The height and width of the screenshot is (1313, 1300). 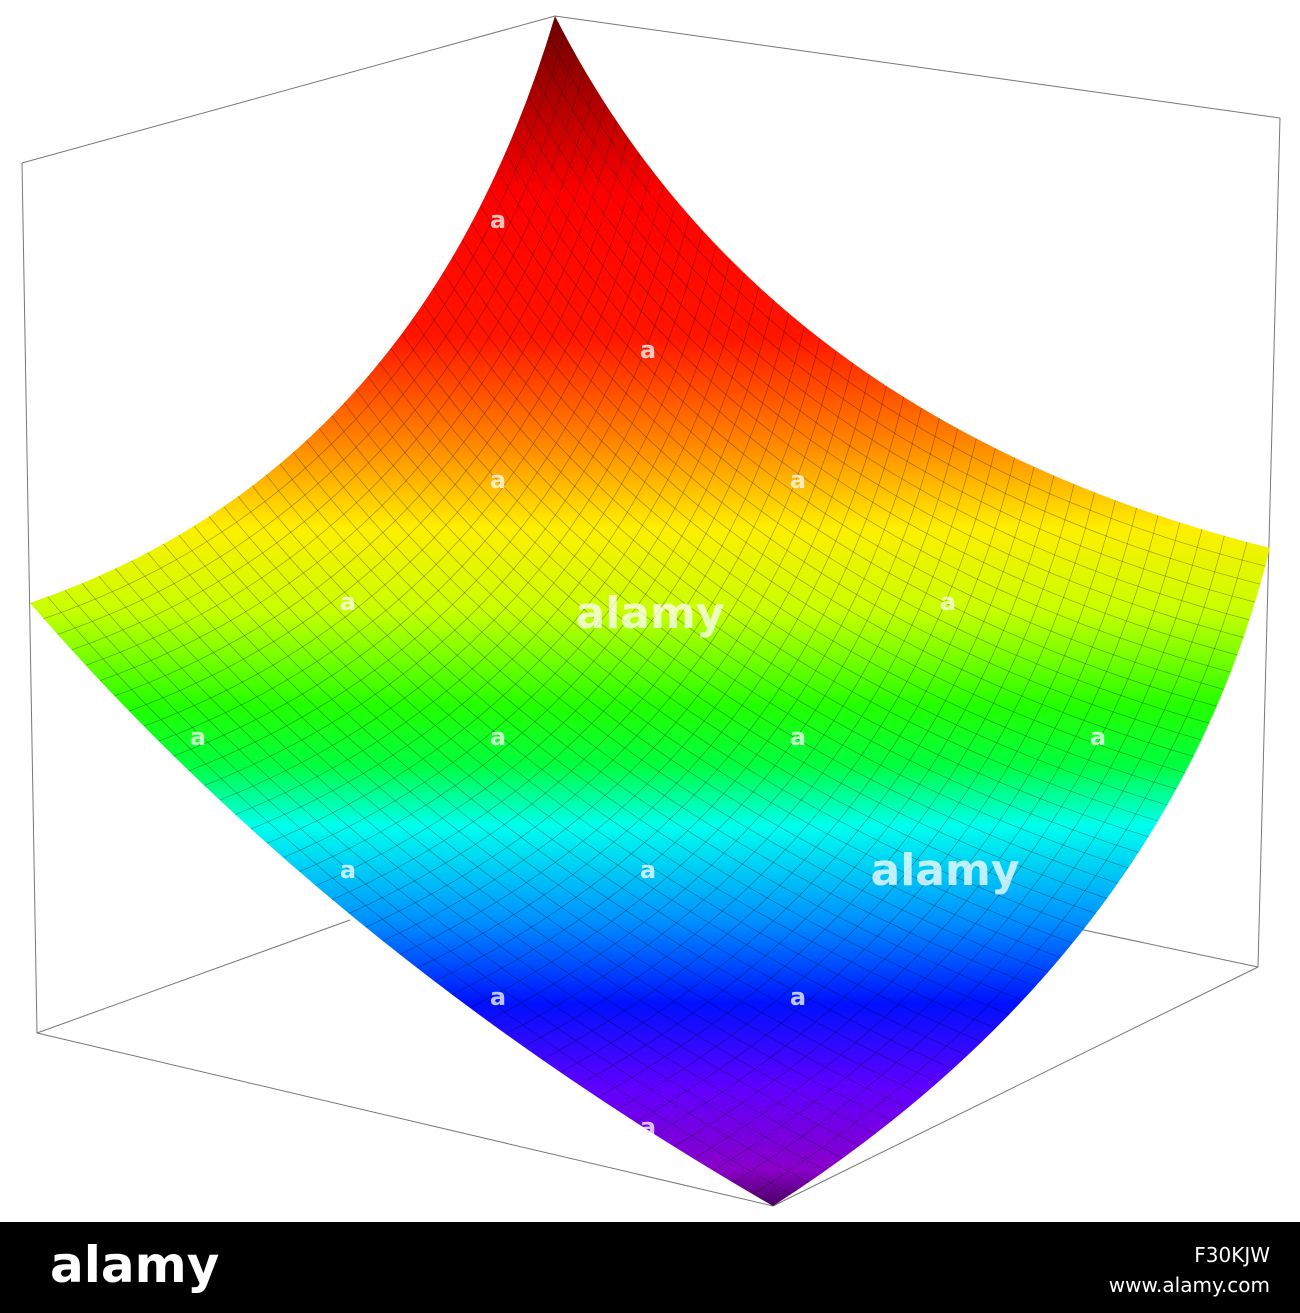 What do you see at coordinates (134, 1265) in the screenshot?
I see `footer-logo: alamy` at bounding box center [134, 1265].